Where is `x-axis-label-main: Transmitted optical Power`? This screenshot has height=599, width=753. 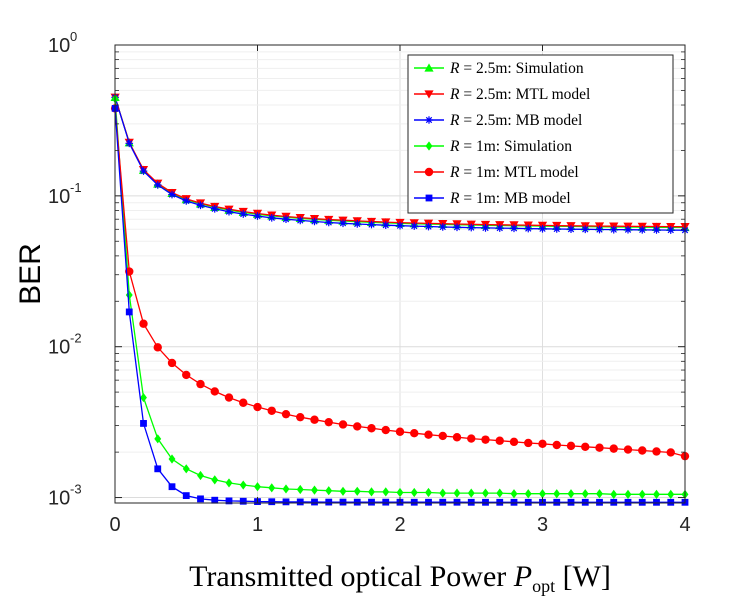 x-axis-label-main: Transmitted optical Power is located at coordinates (351, 576).